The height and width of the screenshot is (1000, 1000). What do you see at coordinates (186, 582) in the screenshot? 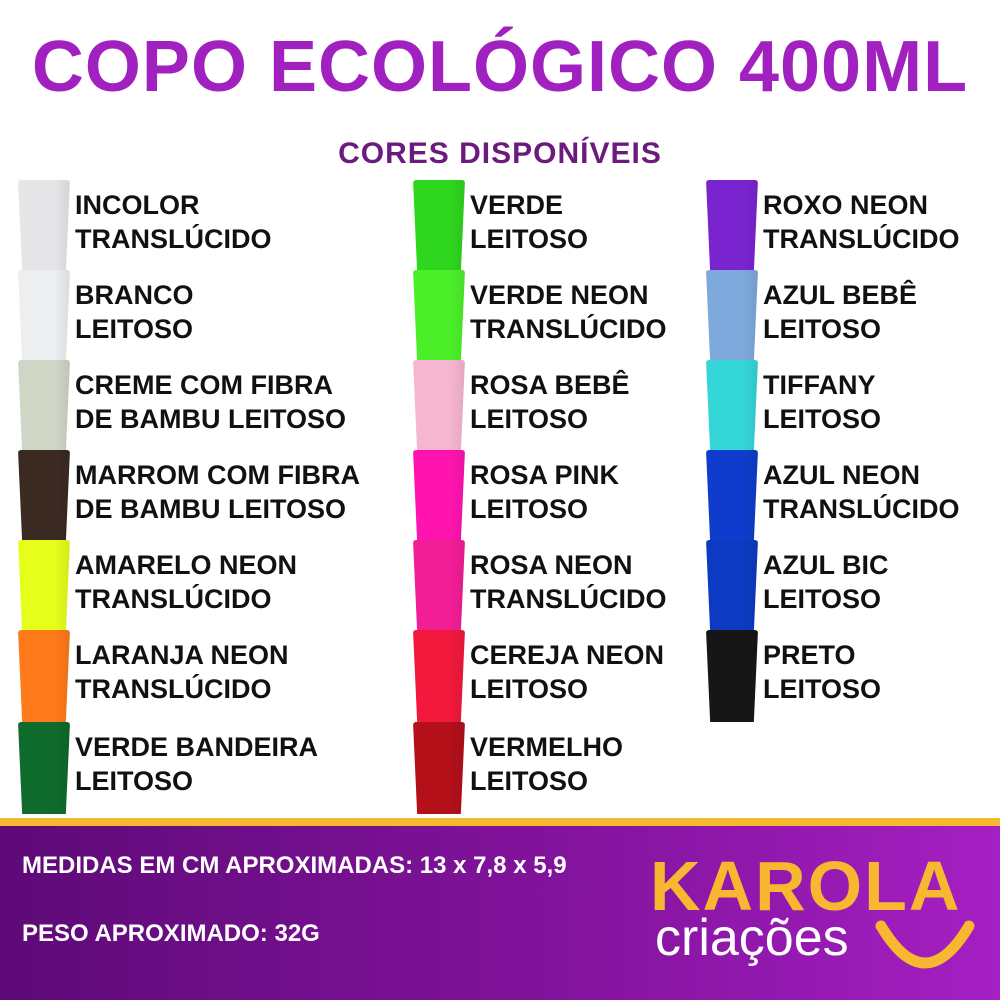
I see `color-label: AMARELO NEON TRANSLÚCIDO` at bounding box center [186, 582].